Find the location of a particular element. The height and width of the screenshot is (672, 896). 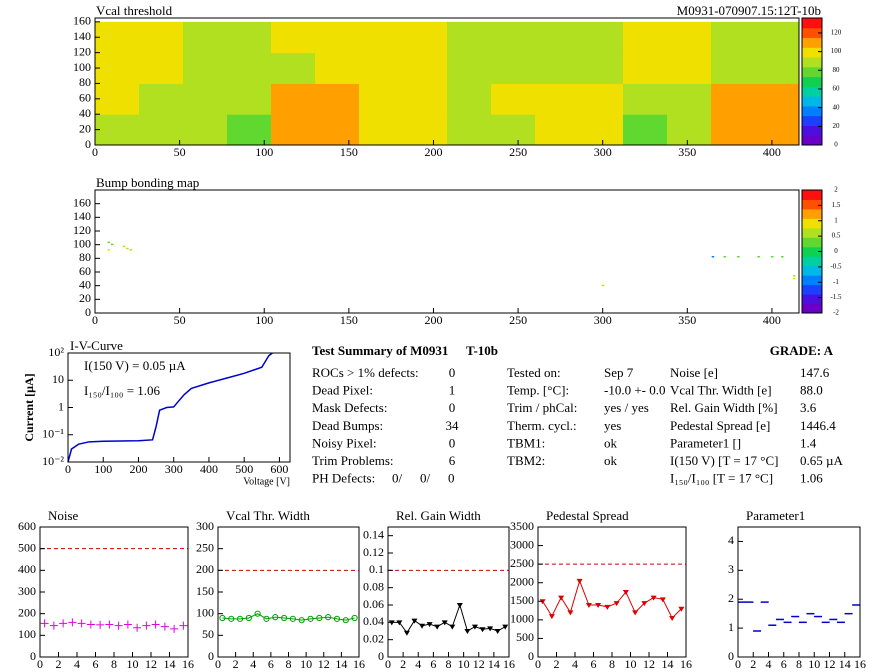

chart-title: Parameter1 is located at coordinates (775, 515).